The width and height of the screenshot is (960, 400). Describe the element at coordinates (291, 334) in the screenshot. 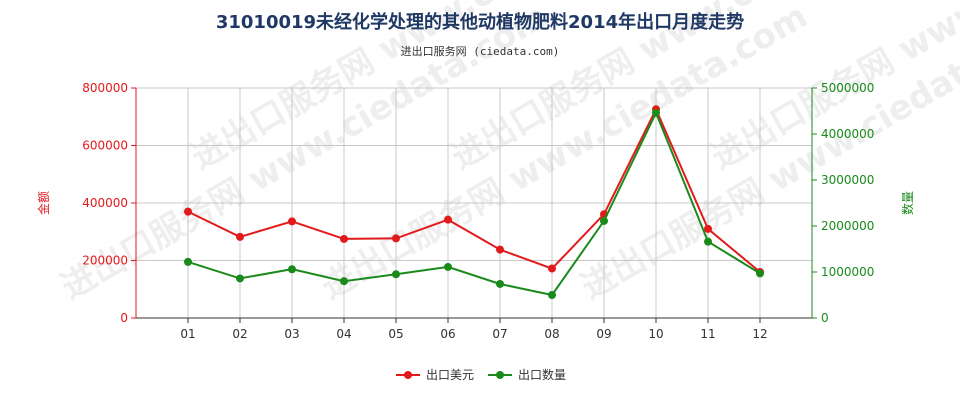

I see `x-tick-label: 03` at that location.